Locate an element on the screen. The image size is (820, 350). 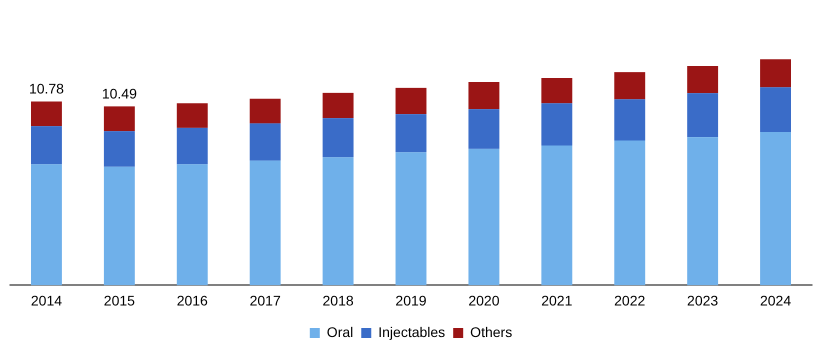
legend-label: Others is located at coordinates (491, 332).